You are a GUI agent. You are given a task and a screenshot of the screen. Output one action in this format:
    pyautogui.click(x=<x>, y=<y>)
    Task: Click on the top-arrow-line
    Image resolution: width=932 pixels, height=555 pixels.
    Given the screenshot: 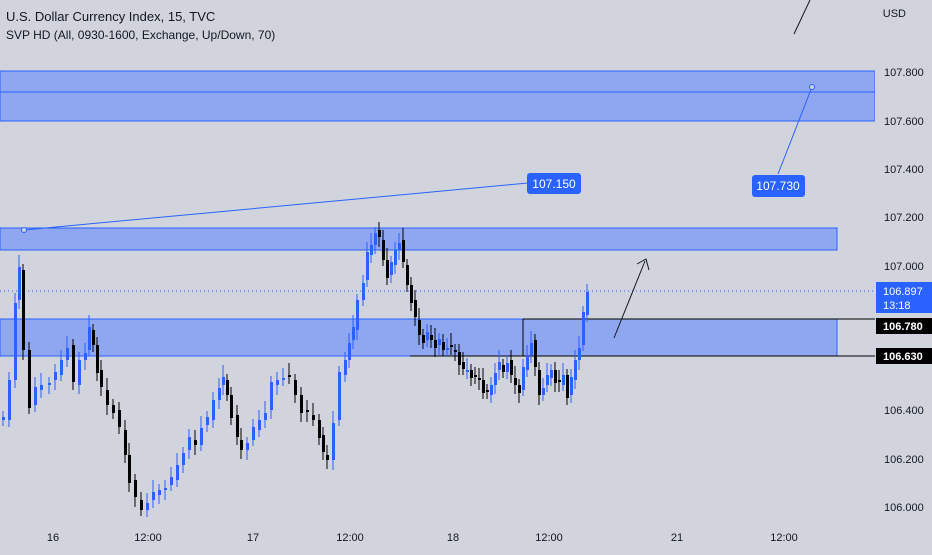 What is the action you would take?
    pyautogui.click(x=802, y=17)
    